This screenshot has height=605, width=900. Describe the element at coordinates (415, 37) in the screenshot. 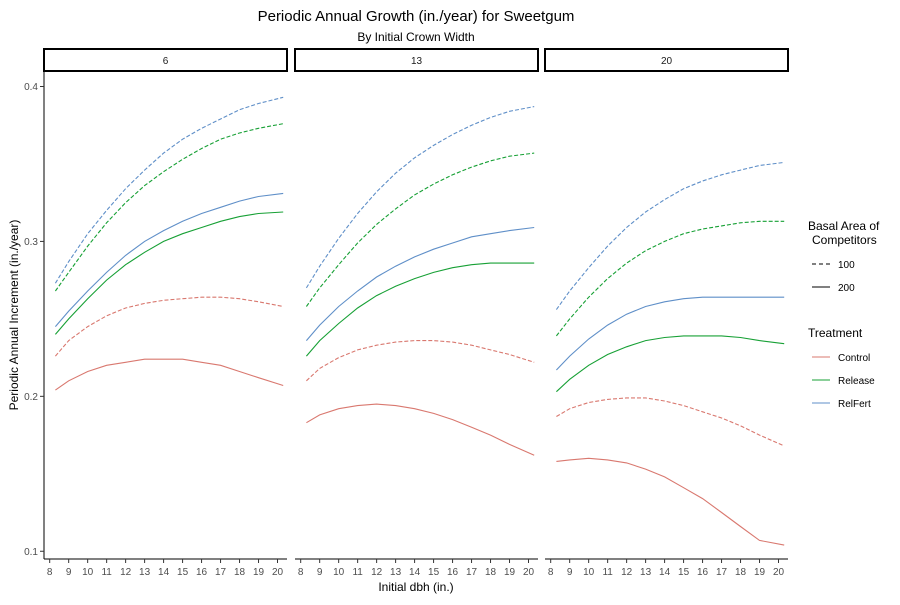

I see `chart-subtitle: By Initial Crown Width` at that location.